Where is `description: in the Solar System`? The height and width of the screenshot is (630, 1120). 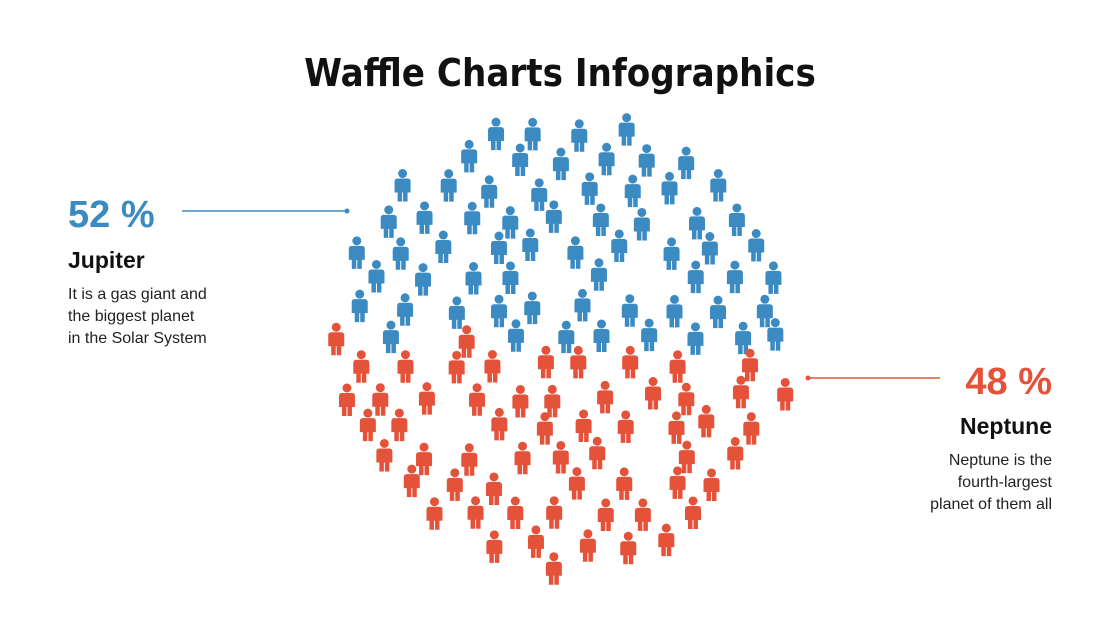
description: in the Solar System is located at coordinates (137, 338).